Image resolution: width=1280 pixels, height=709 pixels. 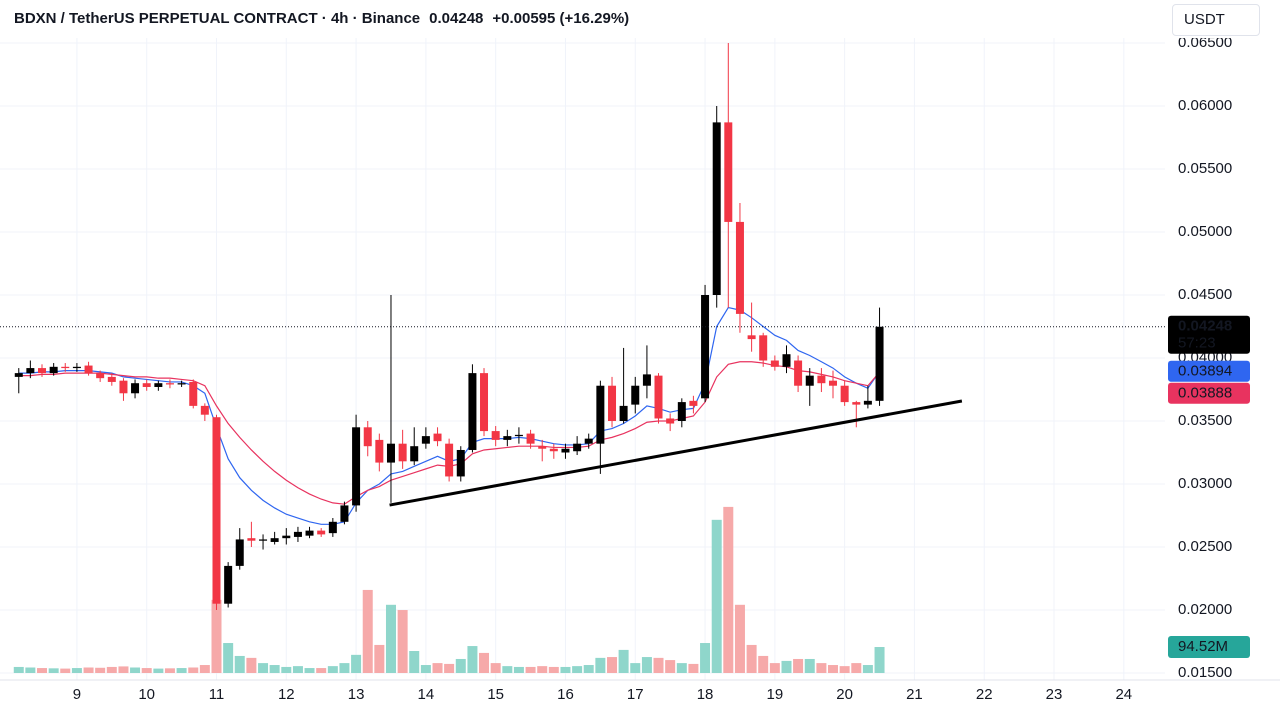 What do you see at coordinates (914, 694) in the screenshot?
I see `x-tick-label: 21` at bounding box center [914, 694].